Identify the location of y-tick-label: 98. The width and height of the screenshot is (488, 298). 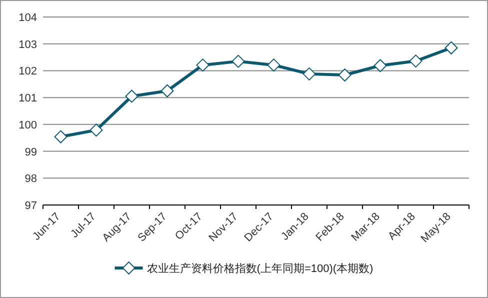
(30, 179).